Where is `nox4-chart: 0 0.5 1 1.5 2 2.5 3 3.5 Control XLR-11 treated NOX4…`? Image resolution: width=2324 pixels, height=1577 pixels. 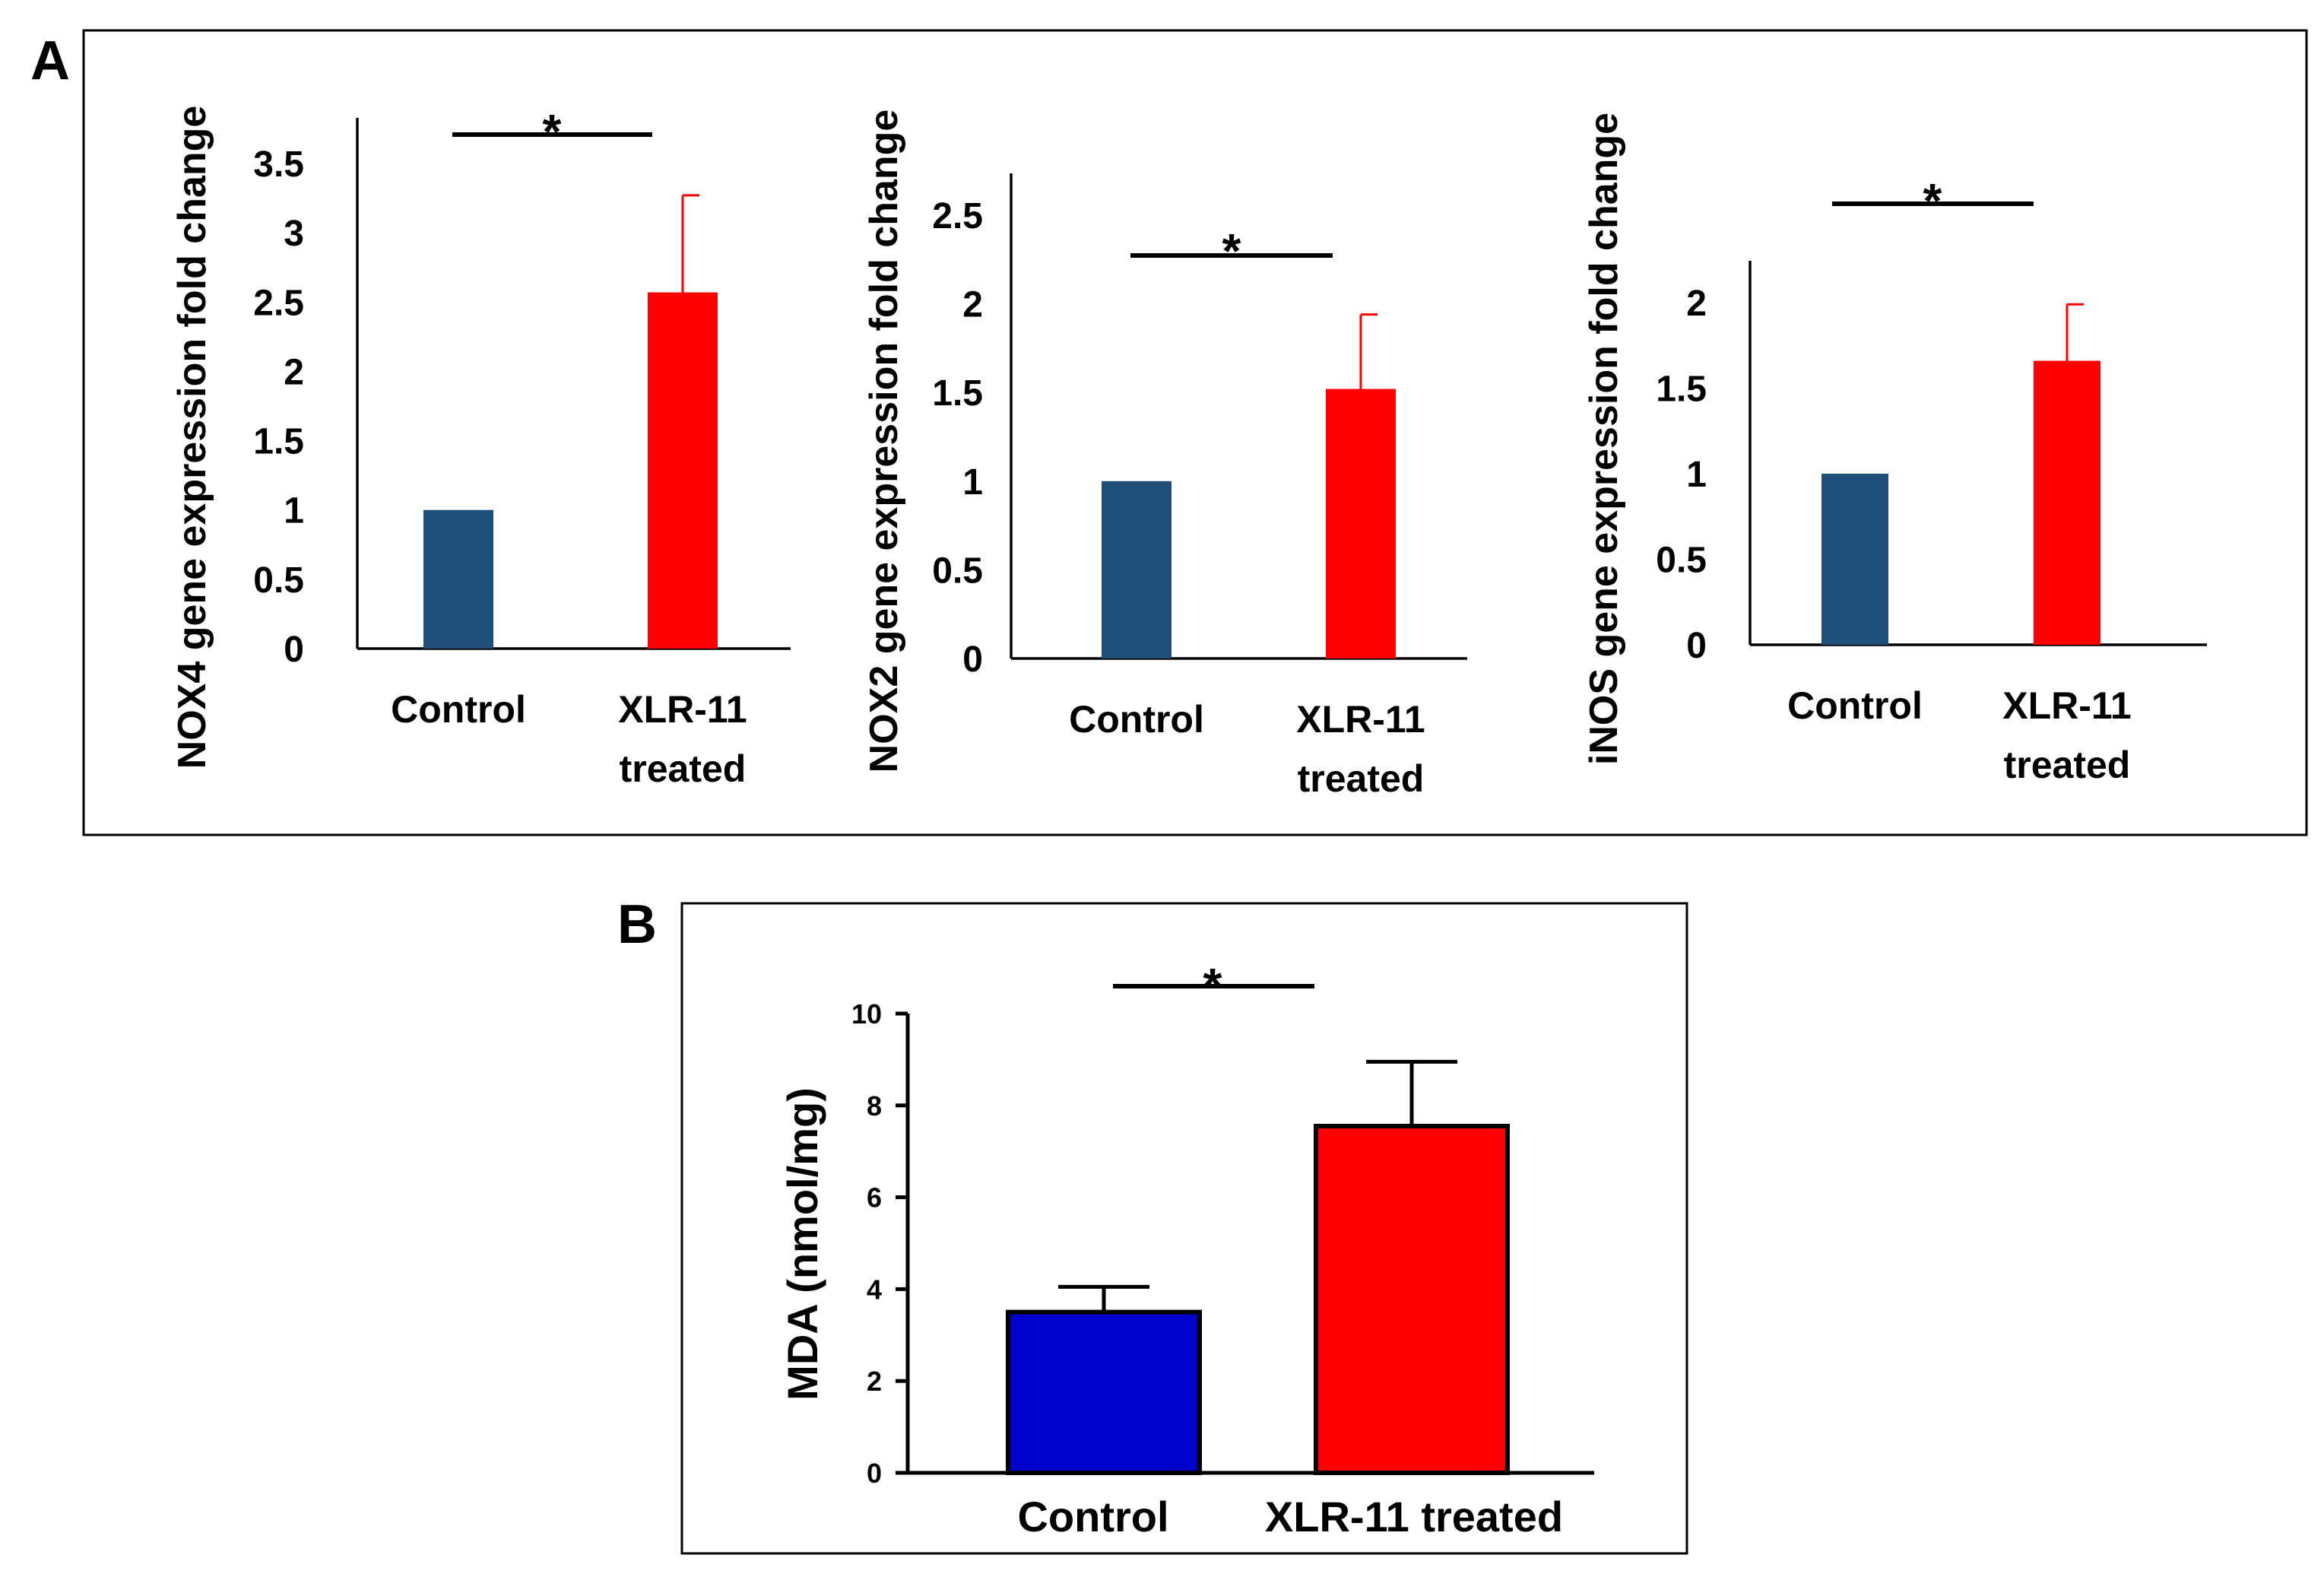
nox4-chart: 0 0.5 1 1.5 2 2.5 3 3.5 Control XLR-11 treated NOX4… is located at coordinates (480, 447).